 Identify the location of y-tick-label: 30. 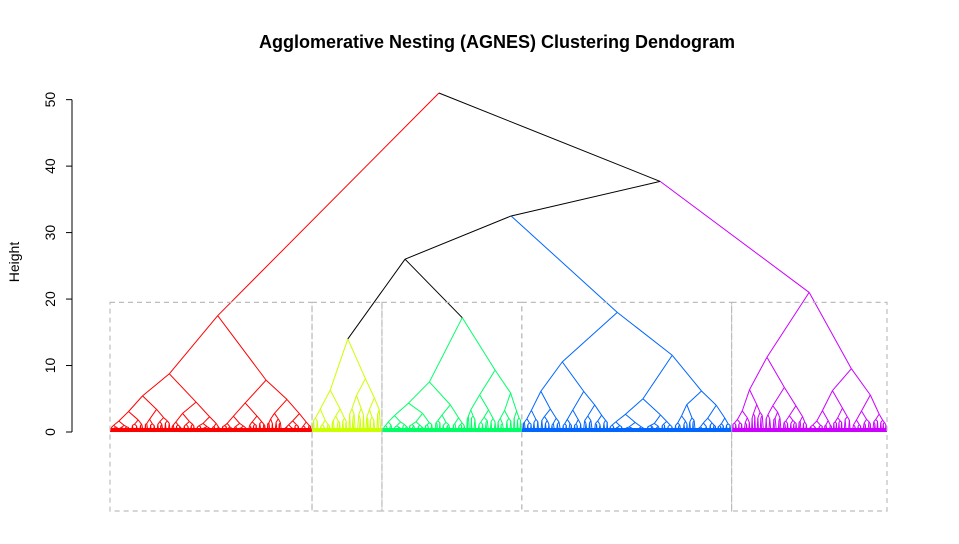
(50, 233).